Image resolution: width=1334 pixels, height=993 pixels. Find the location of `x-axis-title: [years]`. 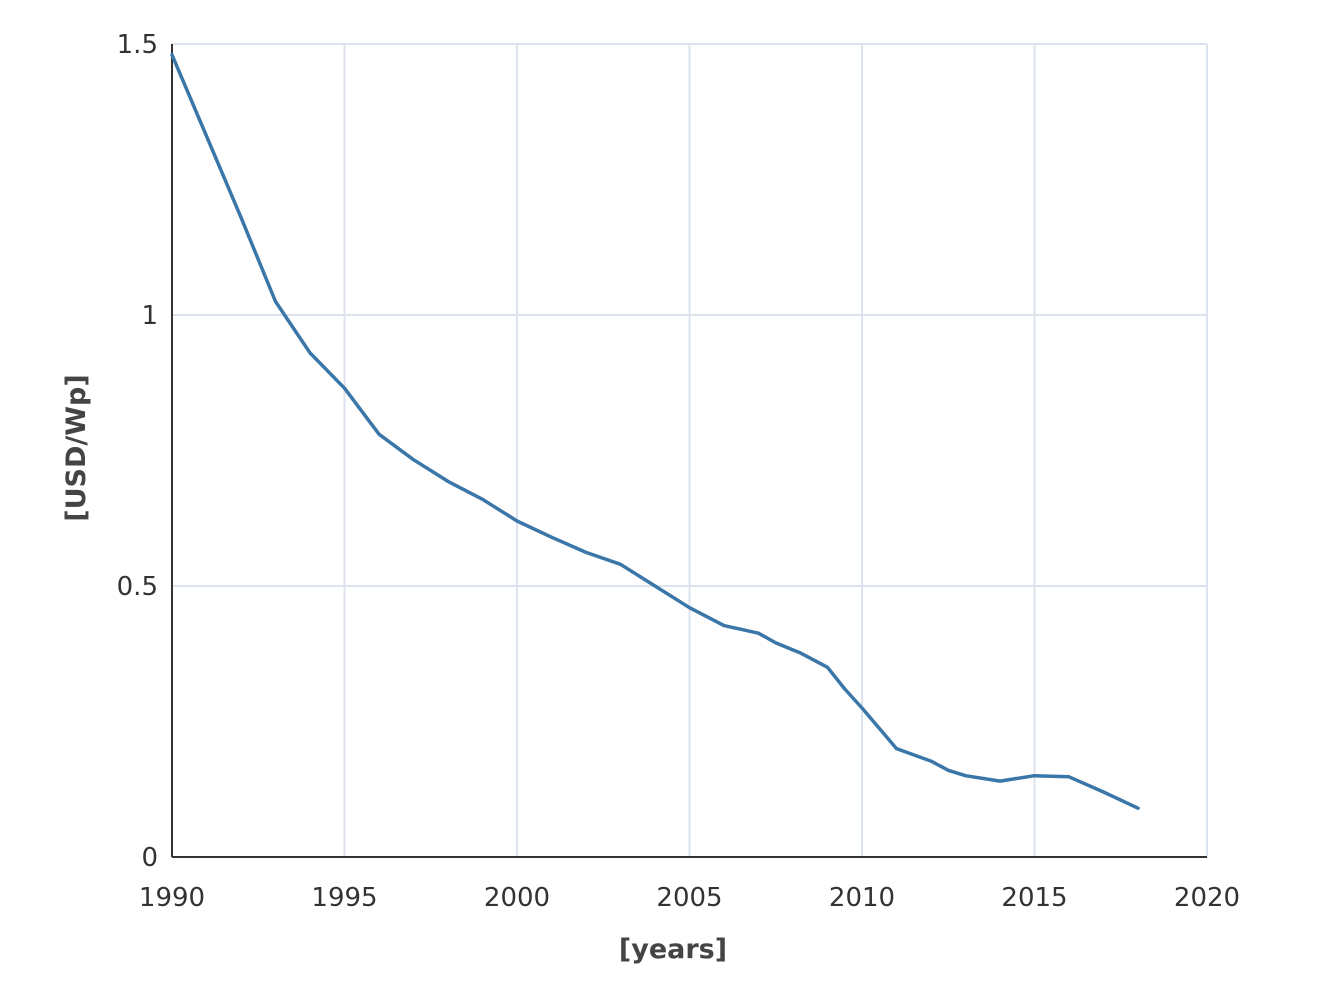

x-axis-title: [years] is located at coordinates (673, 949).